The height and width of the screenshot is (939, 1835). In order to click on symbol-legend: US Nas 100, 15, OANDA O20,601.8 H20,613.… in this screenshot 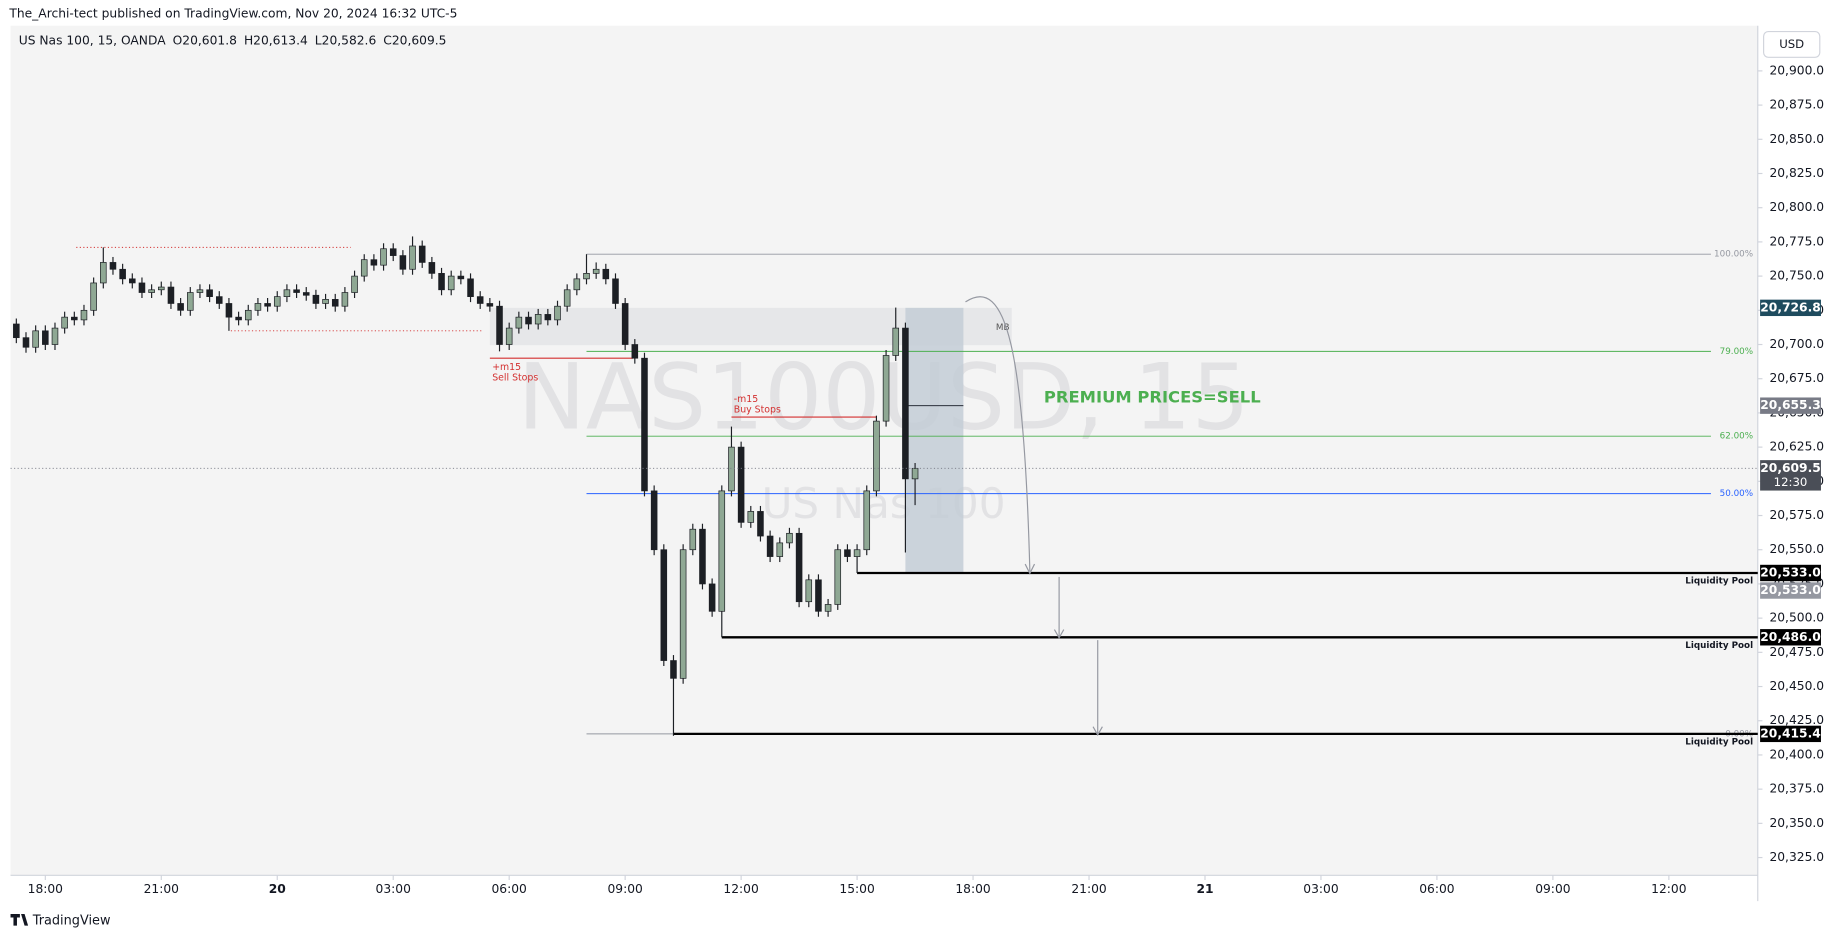, I will do `click(233, 40)`.